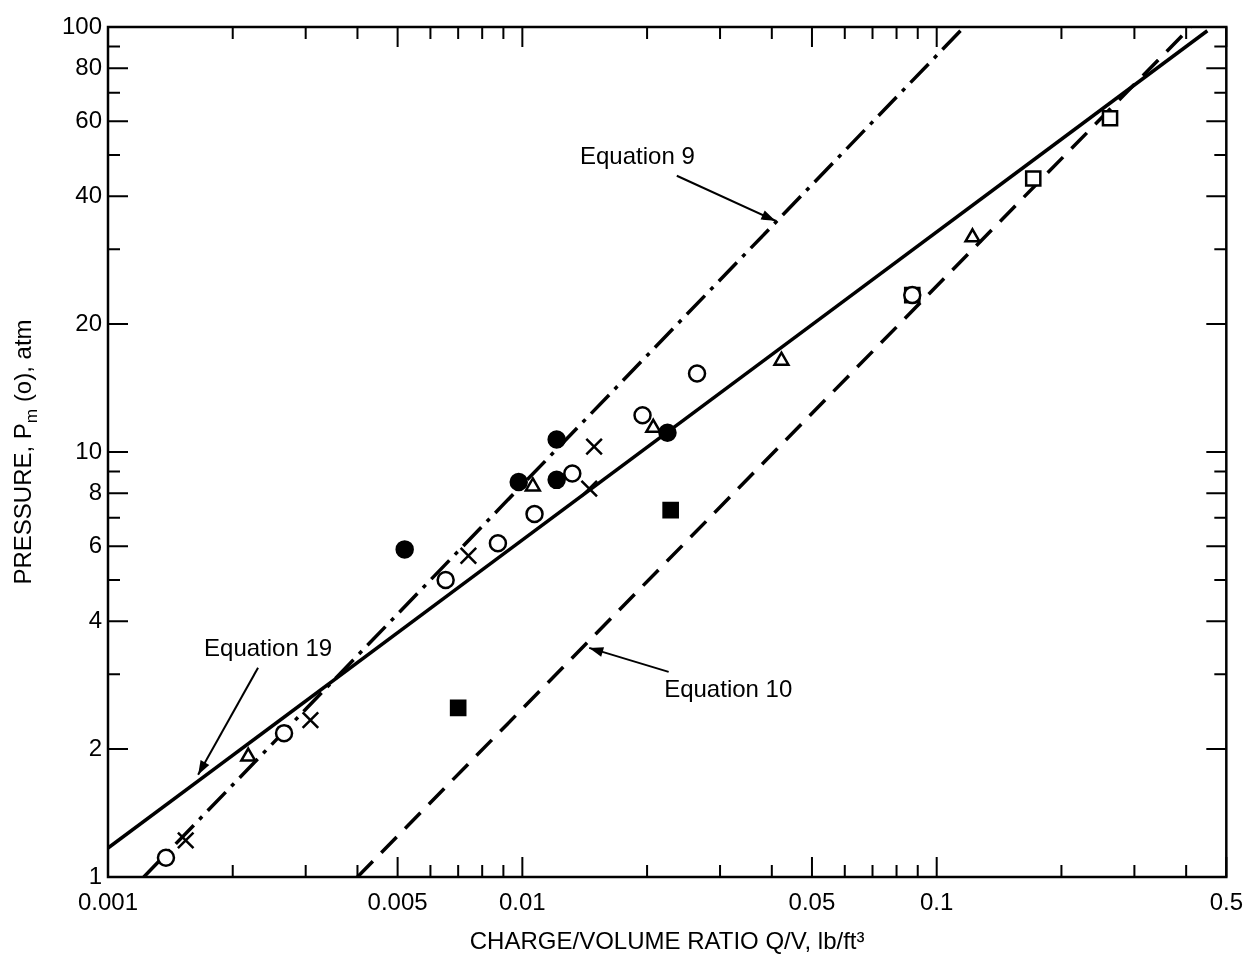 This screenshot has width=1255, height=966. I want to click on y-tick-label: 100, so click(81, 25).